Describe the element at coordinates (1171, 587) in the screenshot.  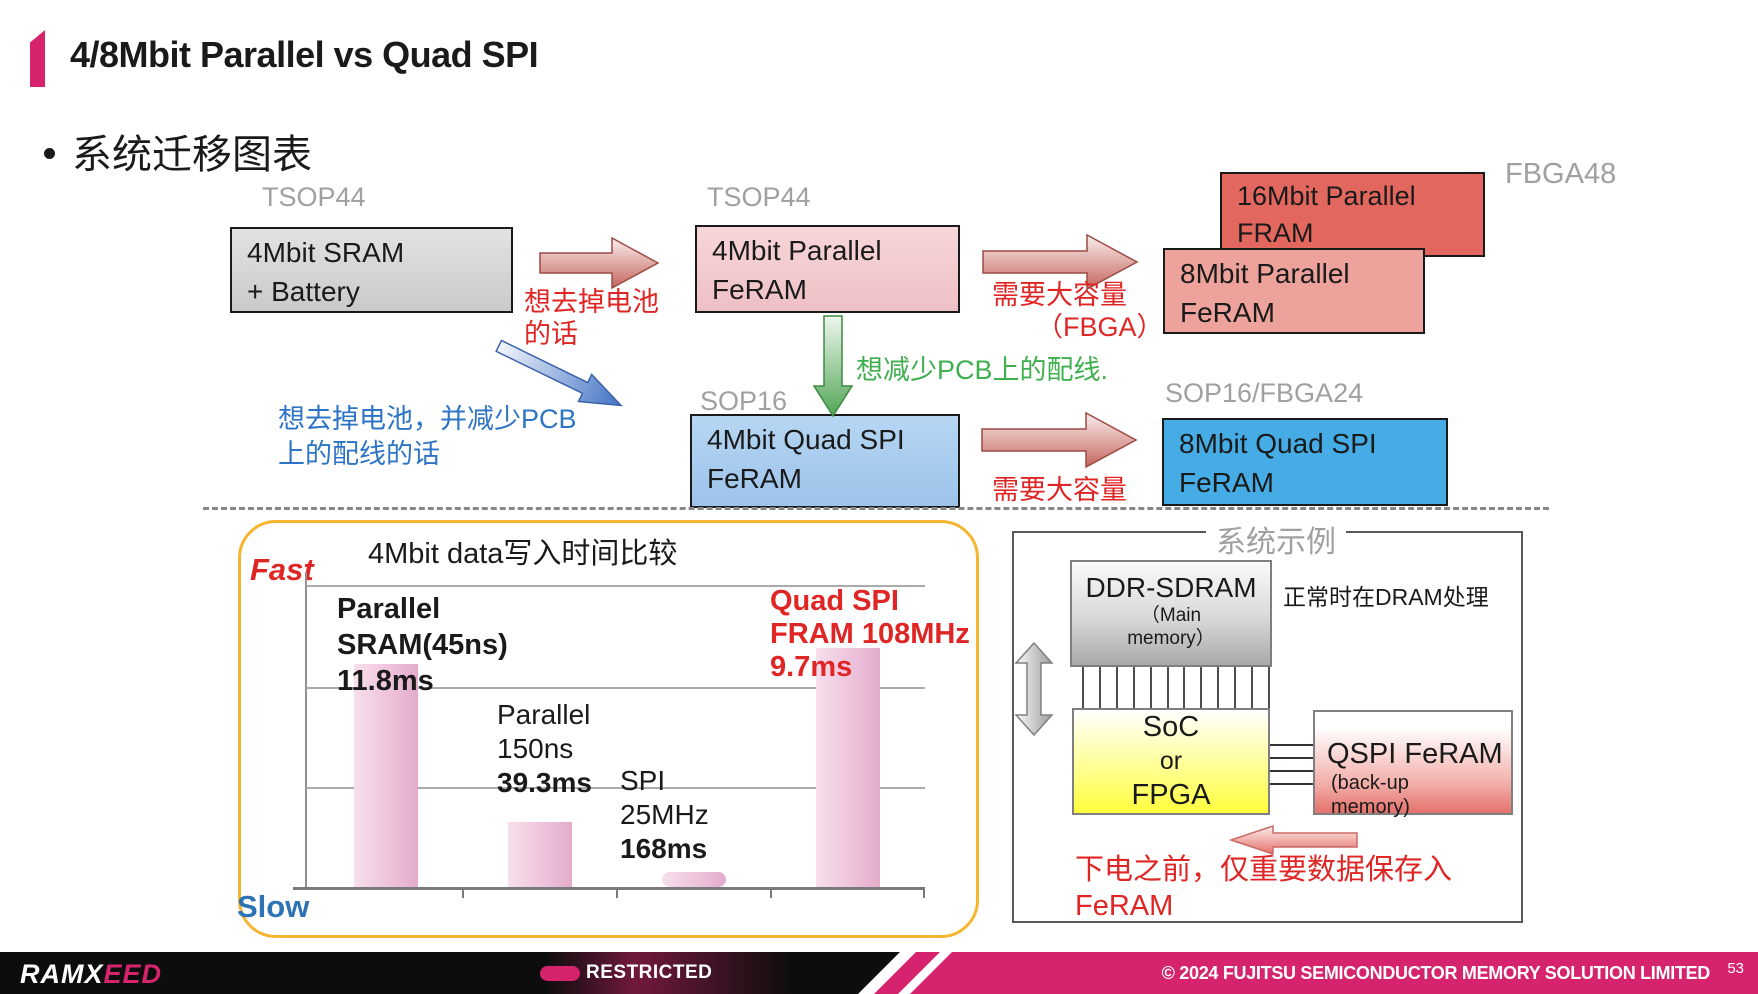
I see `box-text: DDR-SDRAM` at that location.